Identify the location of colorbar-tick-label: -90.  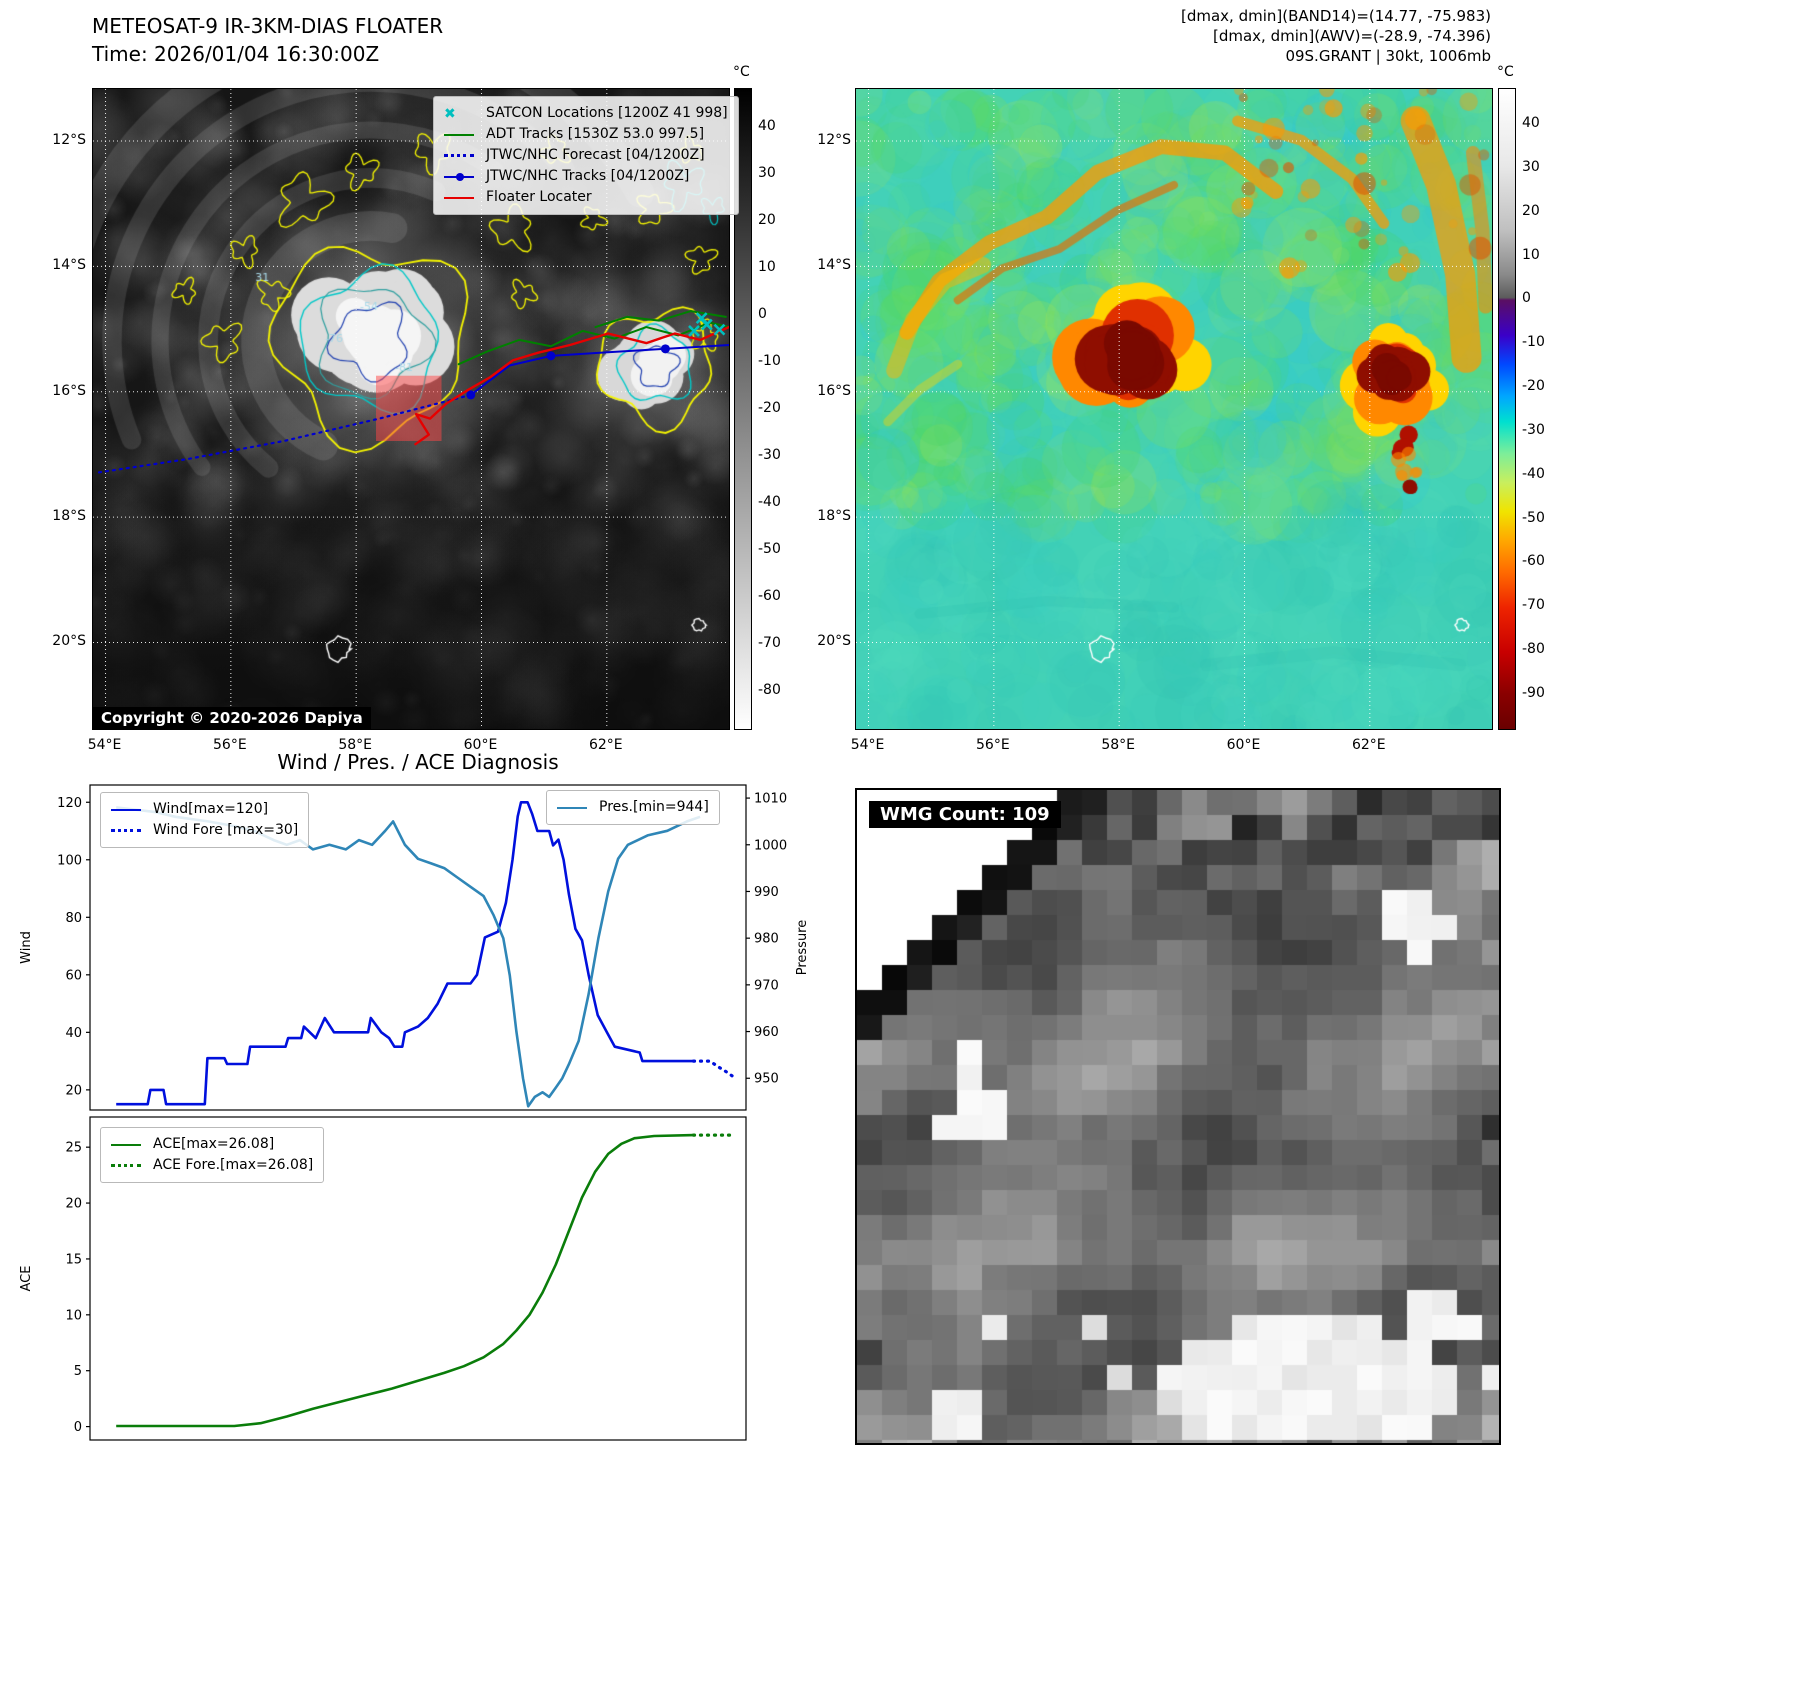
(1533, 692).